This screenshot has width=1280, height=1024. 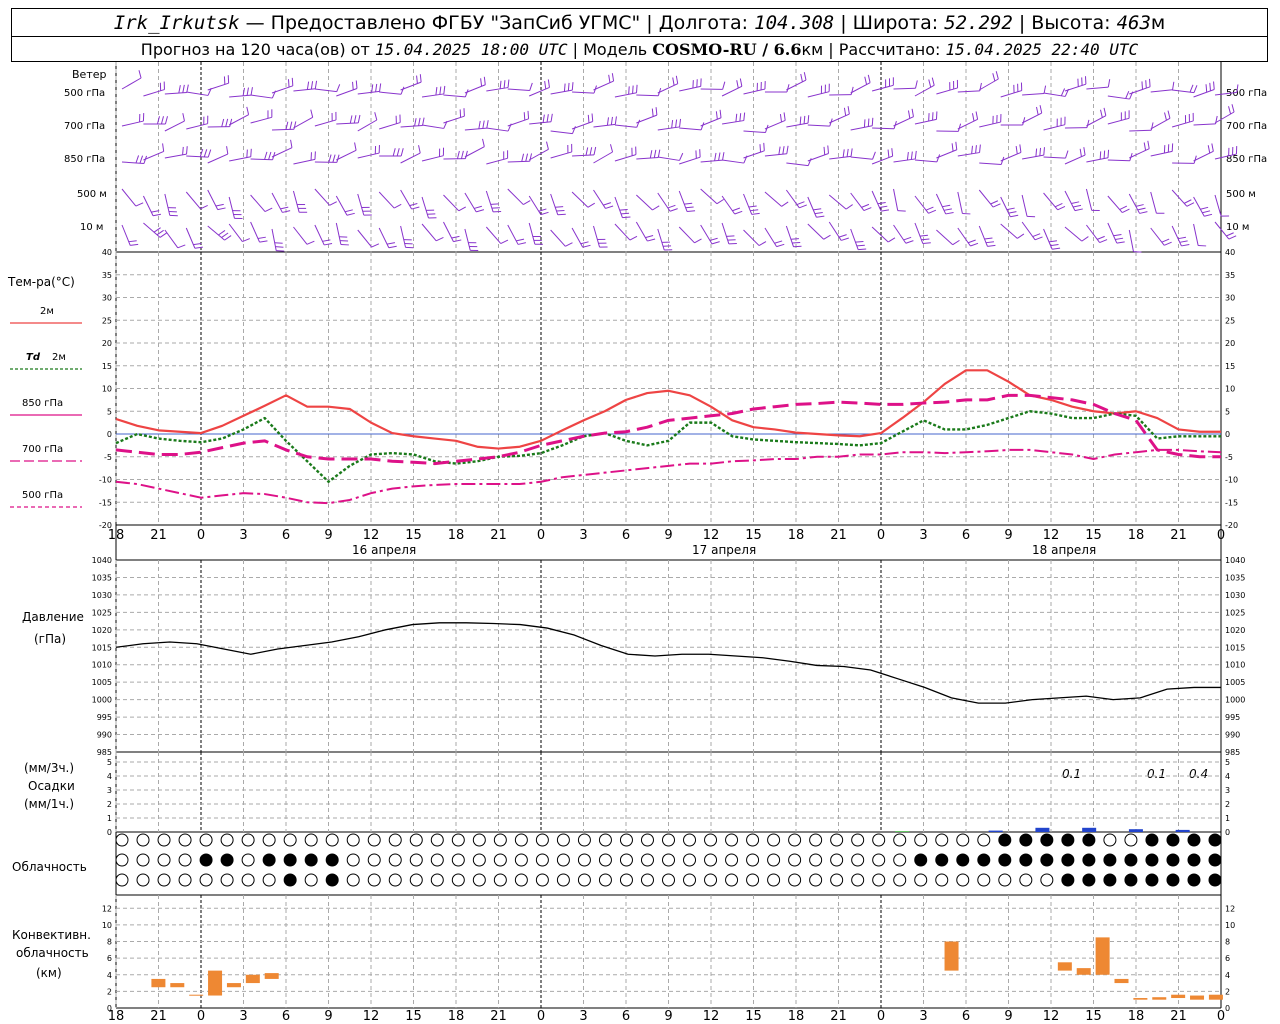 What do you see at coordinates (796, 1016) in the screenshot?
I see `time-tick-bottom: 18` at bounding box center [796, 1016].